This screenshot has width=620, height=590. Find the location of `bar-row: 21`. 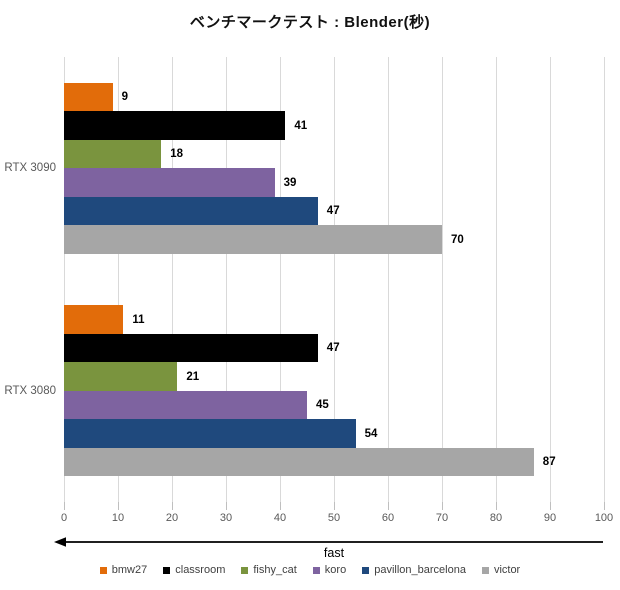

bar-row: 21 is located at coordinates (334, 376).